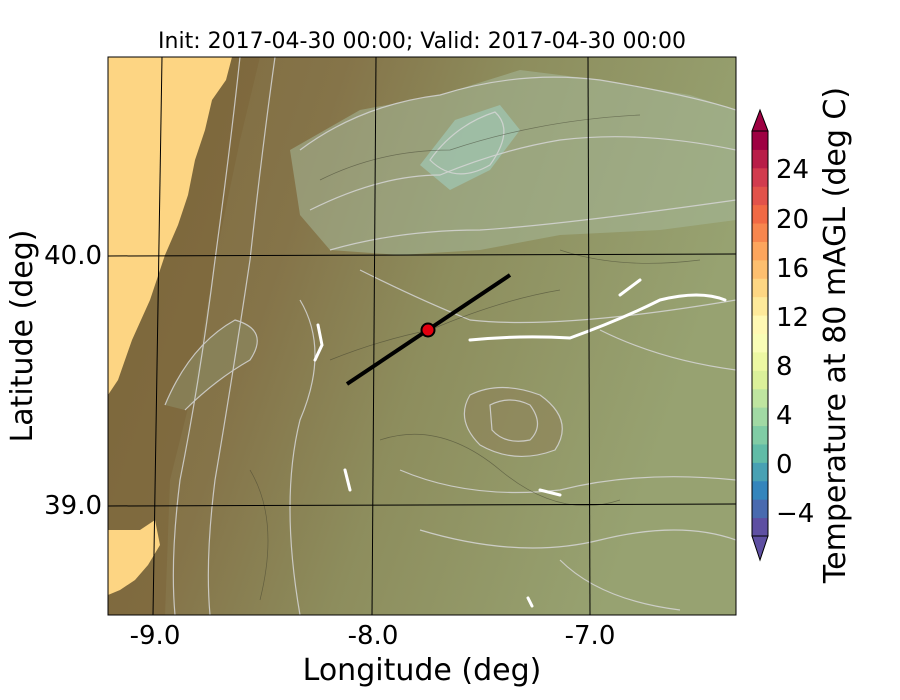 This screenshot has height=700, width=900. Describe the element at coordinates (170, 226) in the screenshot. I see `ocean-area` at that location.